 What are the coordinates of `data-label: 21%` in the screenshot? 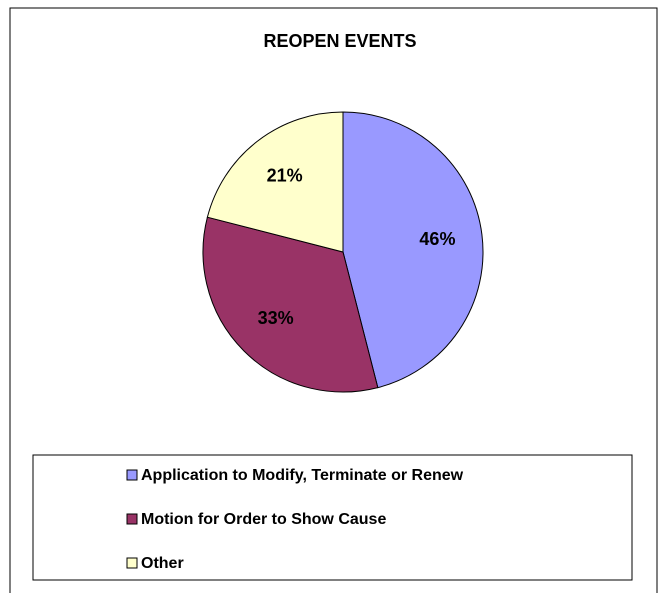 It's located at (285, 176).